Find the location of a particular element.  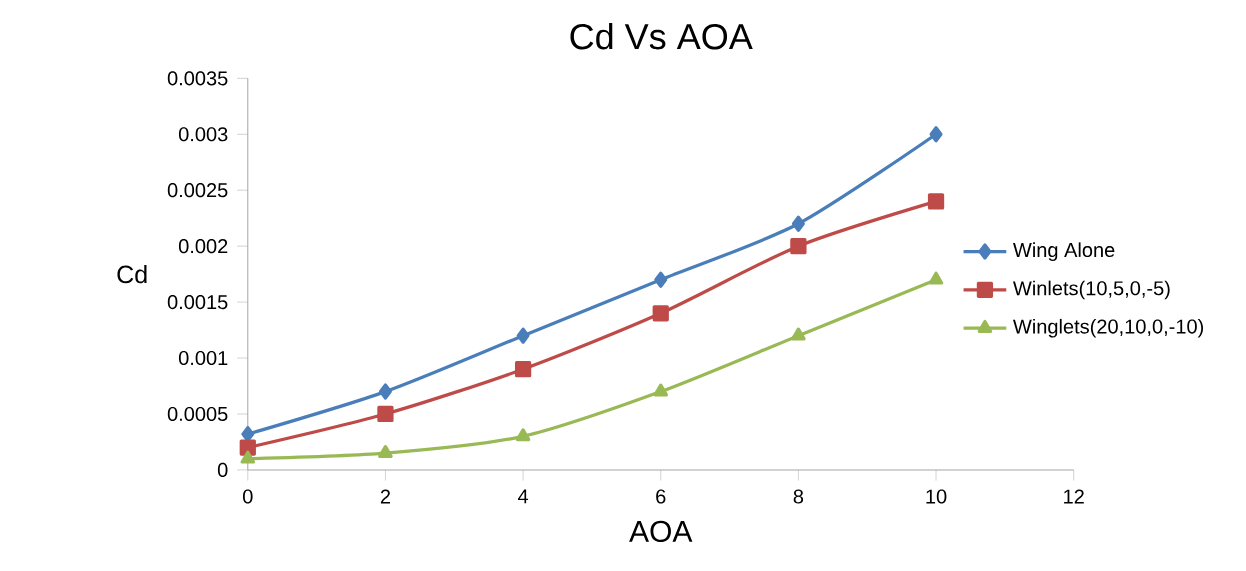

y-tick-label: 0.0005 is located at coordinates (197, 414).